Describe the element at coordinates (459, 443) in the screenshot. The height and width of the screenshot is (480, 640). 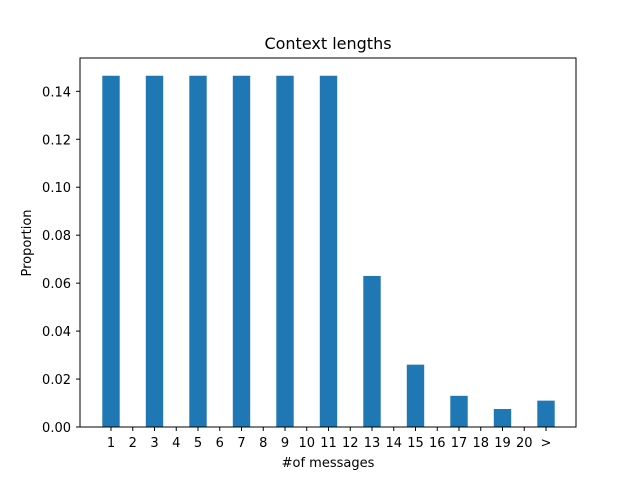
I see `x-tick-label: 17` at that location.